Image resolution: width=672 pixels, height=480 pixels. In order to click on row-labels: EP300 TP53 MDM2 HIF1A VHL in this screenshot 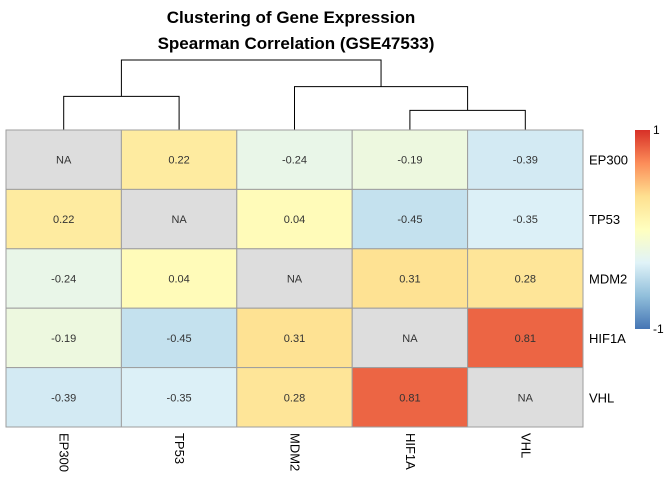, I will do `click(608, 279)`.